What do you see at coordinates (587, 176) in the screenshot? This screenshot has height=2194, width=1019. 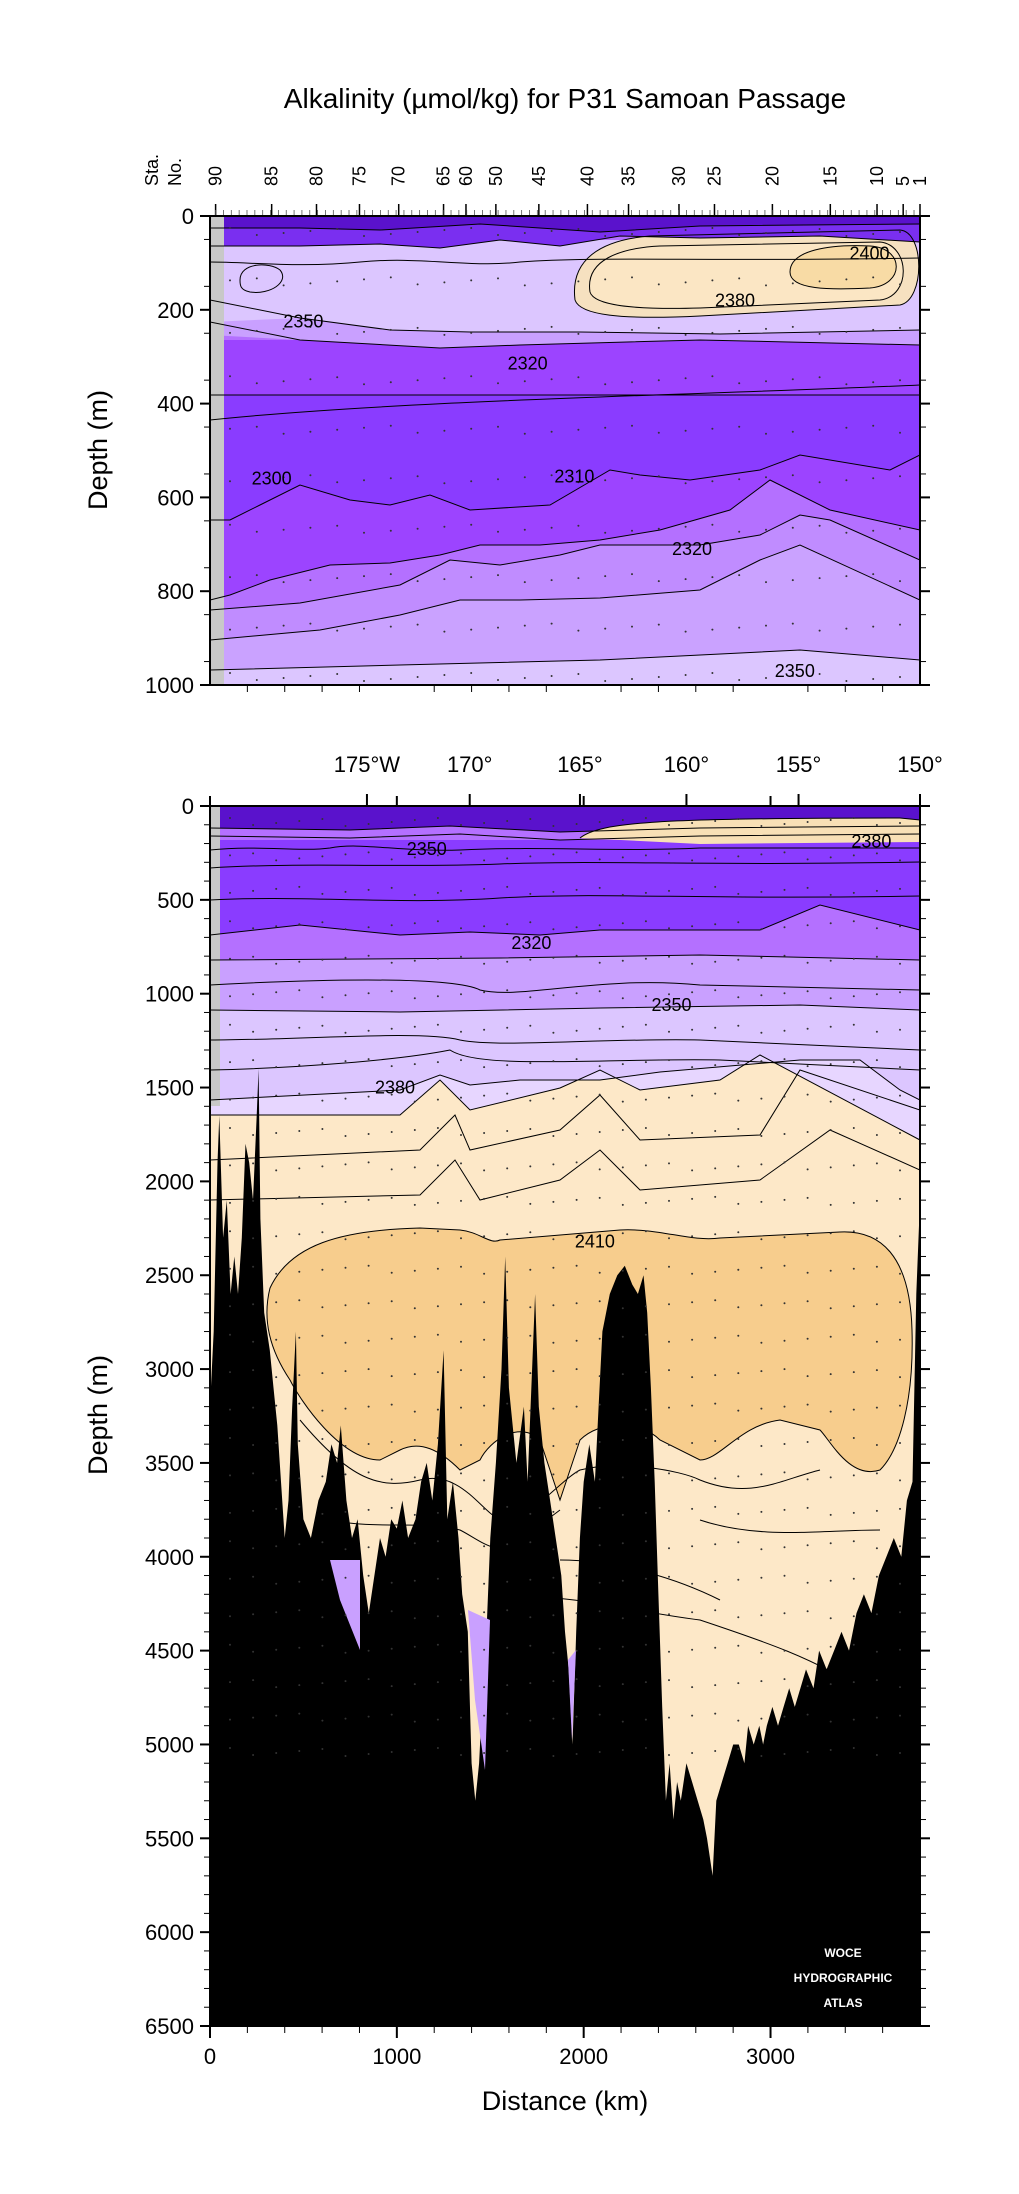 I see `station-label: 40` at bounding box center [587, 176].